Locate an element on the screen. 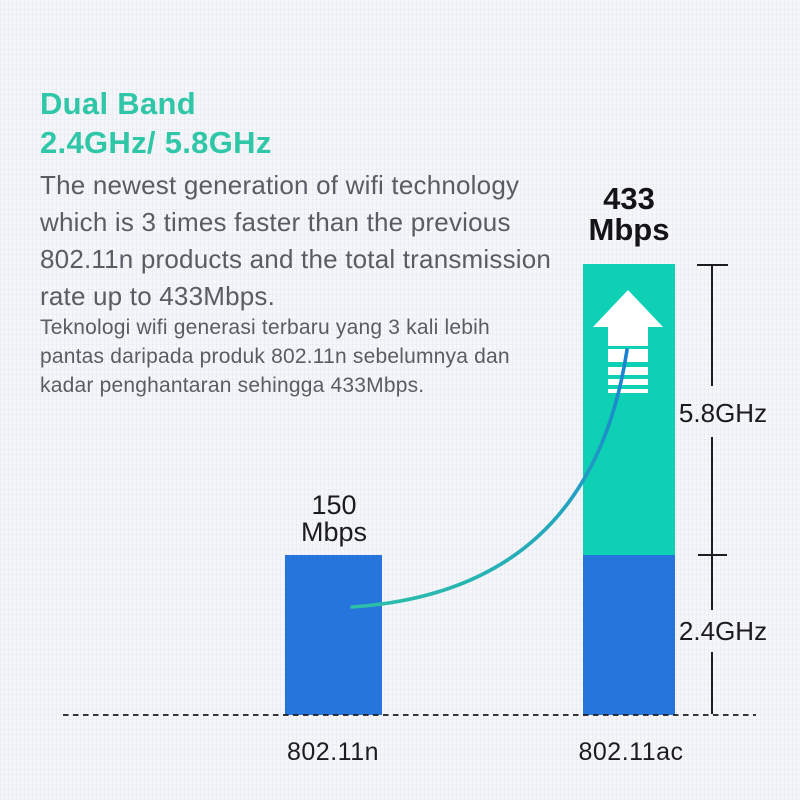  category-label-802-11ac: 802.11ac is located at coordinates (631, 752).